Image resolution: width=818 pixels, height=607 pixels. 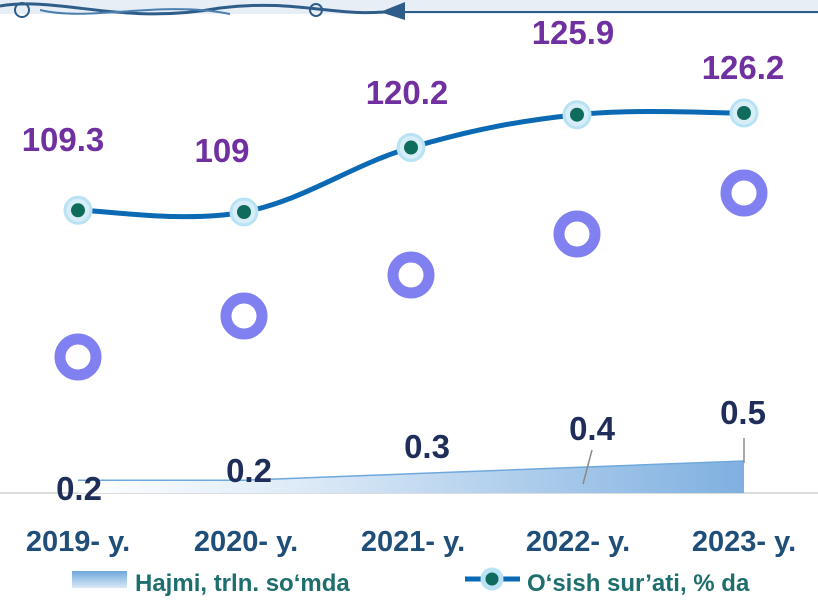 I want to click on legend: Hajmi, trln. so‘mda O‘sish sur’ati, % da, so click(x=411, y=582).